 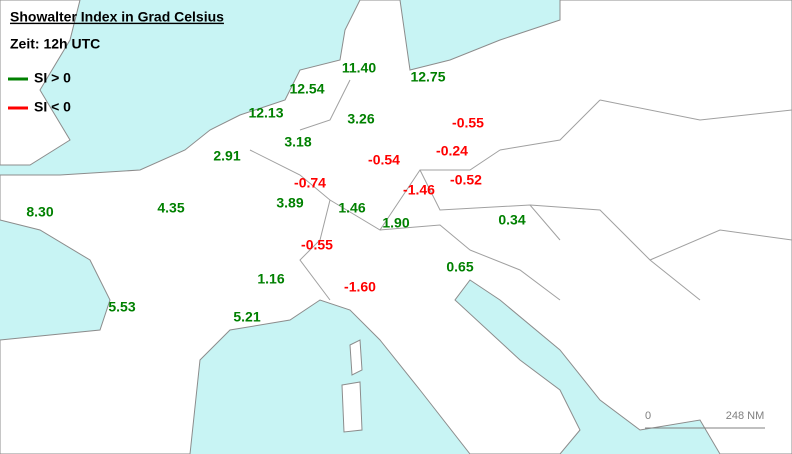 What do you see at coordinates (39, 92) in the screenshot?
I see `legend: SI > 0 SI < 0` at bounding box center [39, 92].